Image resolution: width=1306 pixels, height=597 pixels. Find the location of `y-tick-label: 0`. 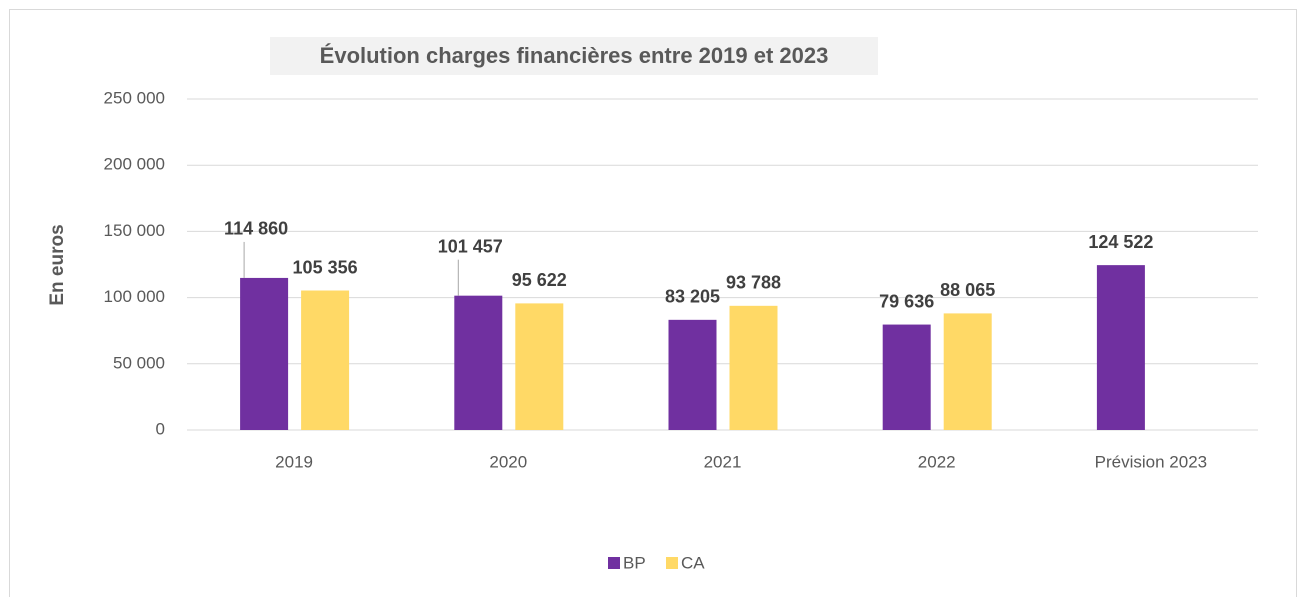

y-tick-label: 0 is located at coordinates (160, 428).